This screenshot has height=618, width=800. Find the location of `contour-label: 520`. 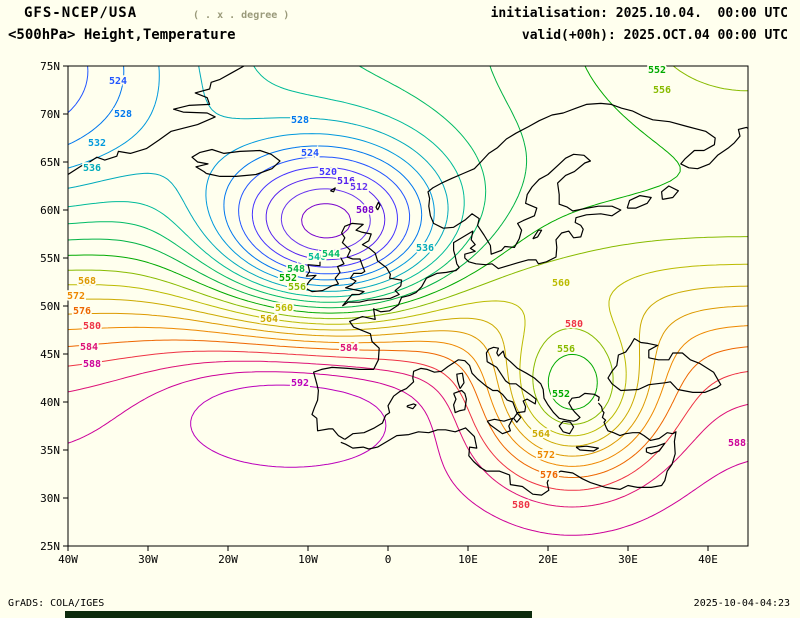

contour-label: 520 is located at coordinates (328, 172).